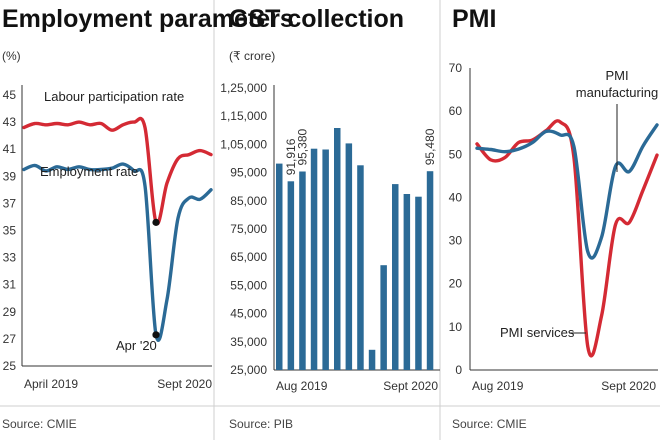 This screenshot has height=440, width=660. What do you see at coordinates (617, 92) in the screenshot?
I see `series-label-manufacturing-line2: manufacturing` at bounding box center [617, 92].